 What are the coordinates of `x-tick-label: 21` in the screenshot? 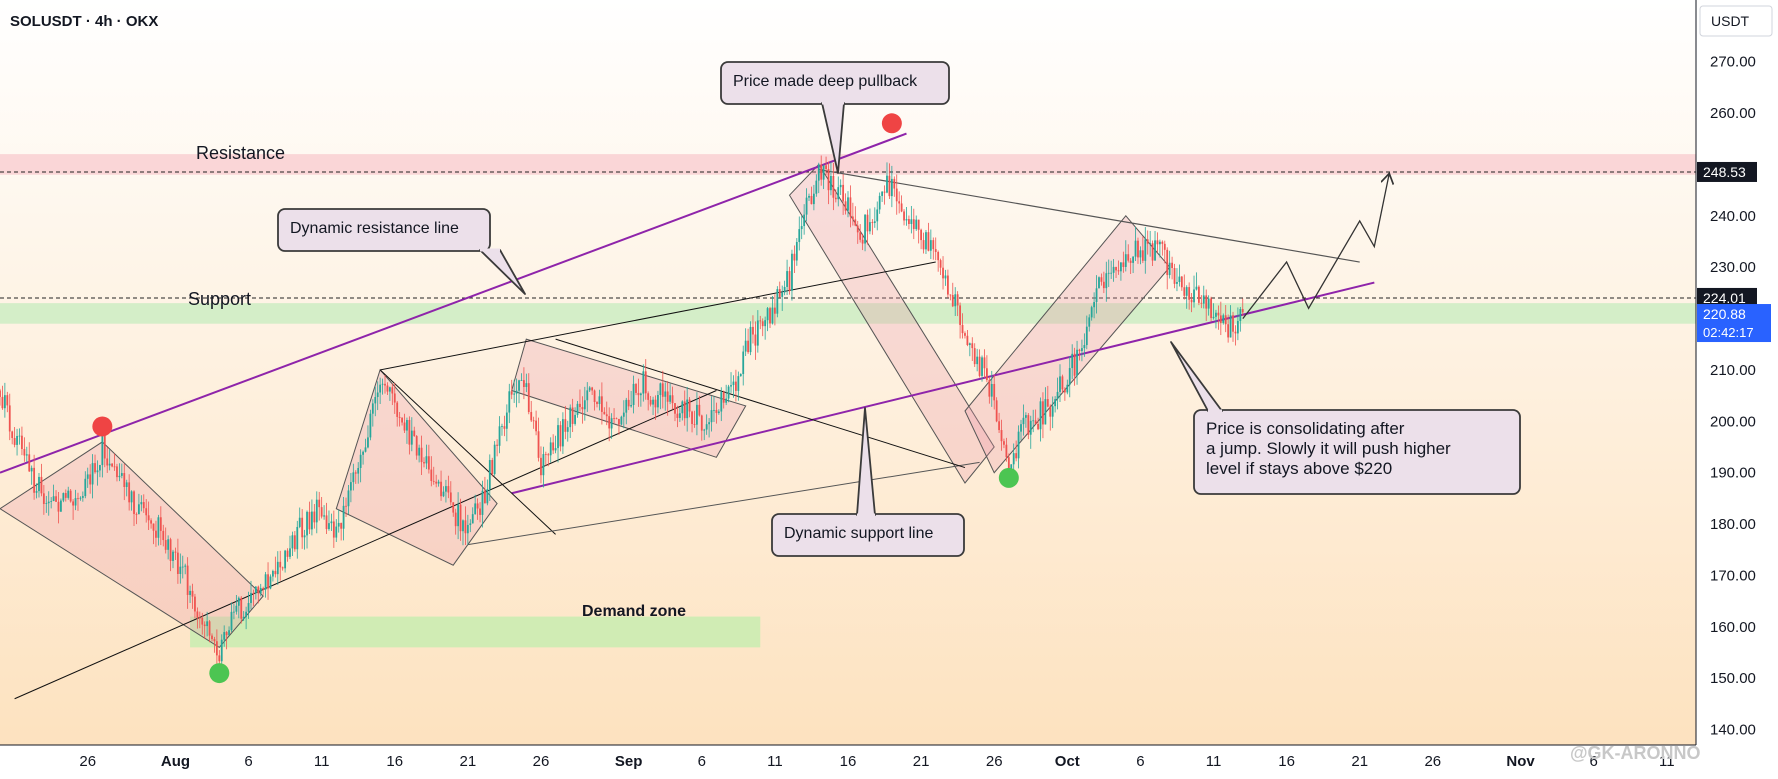 It's located at (468, 761).